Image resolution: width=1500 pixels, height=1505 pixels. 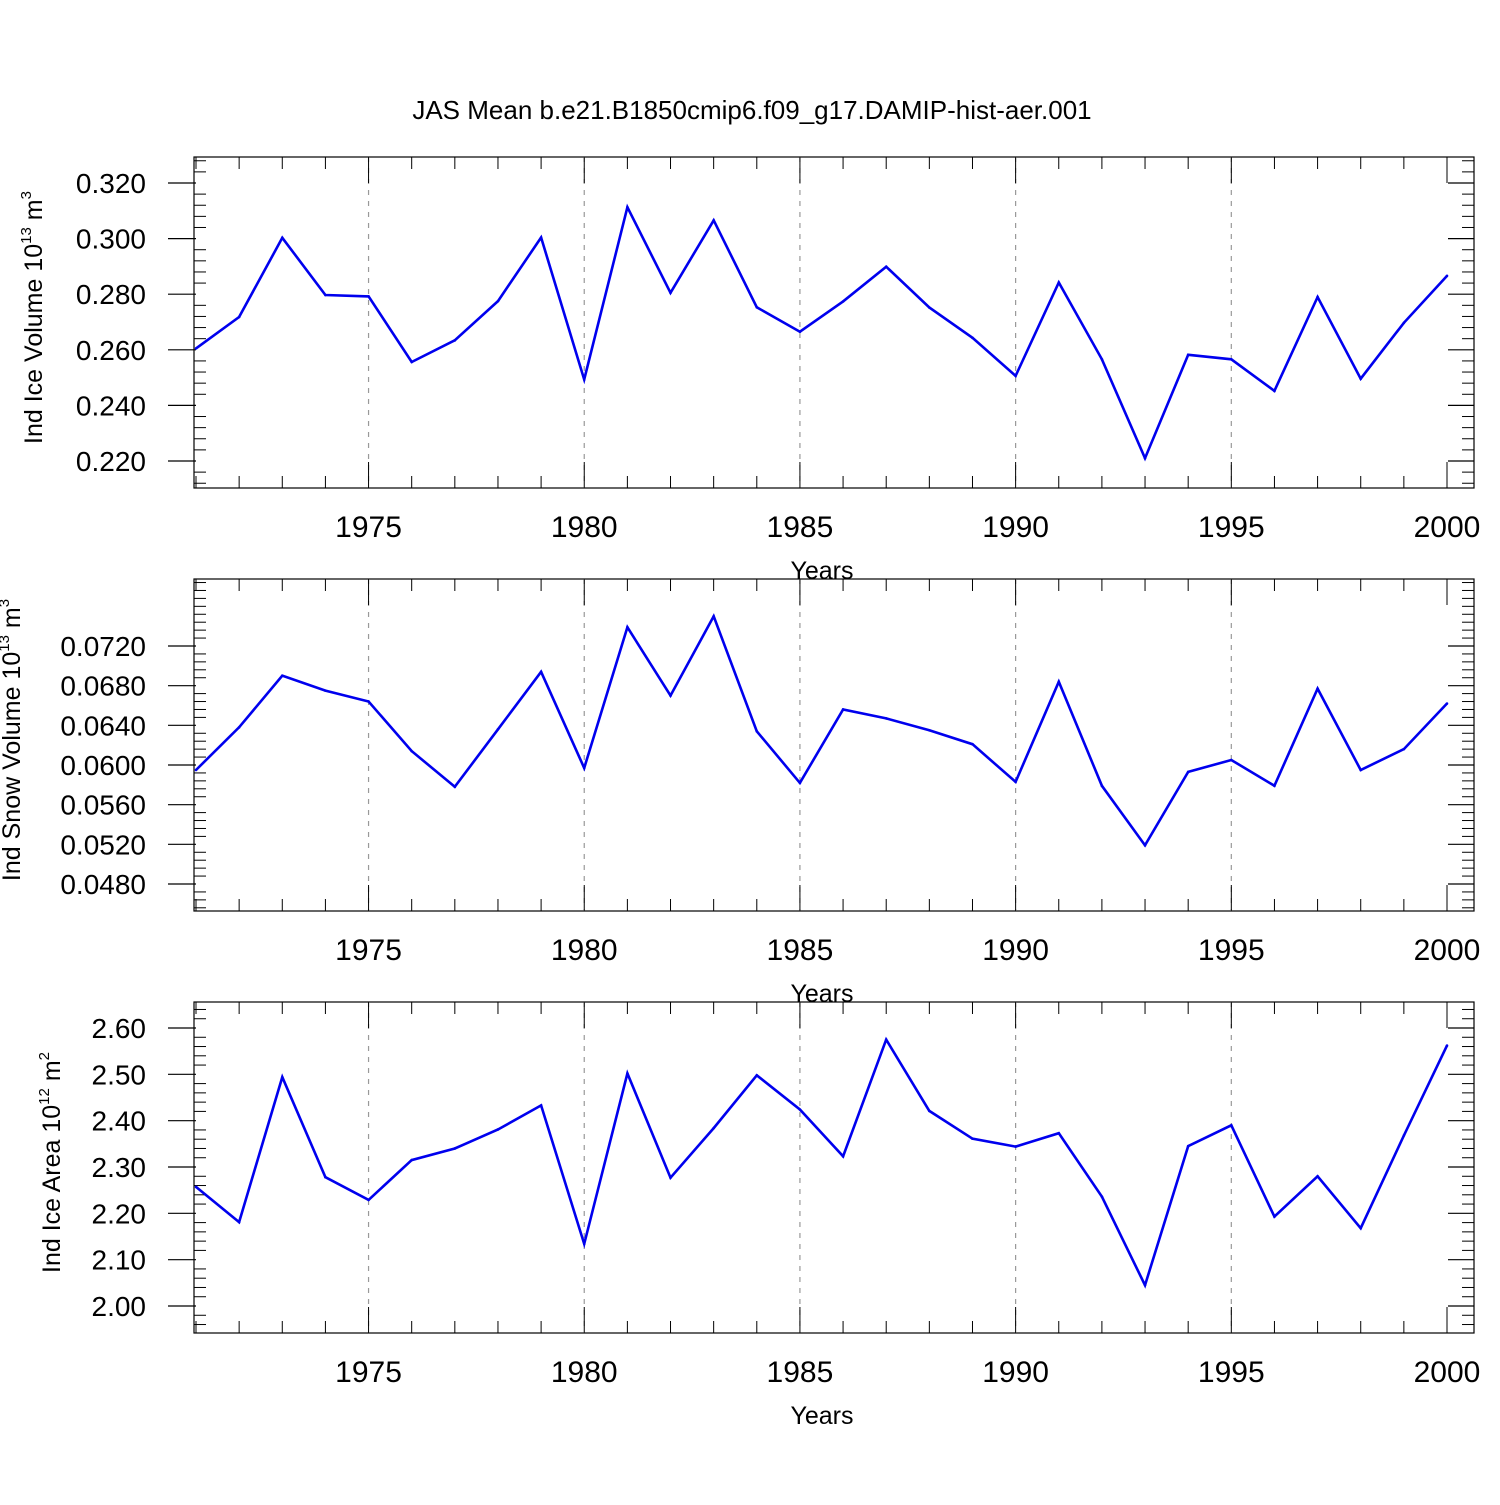 I want to click on y-tick-label: 2.40, so click(x=119, y=1121).